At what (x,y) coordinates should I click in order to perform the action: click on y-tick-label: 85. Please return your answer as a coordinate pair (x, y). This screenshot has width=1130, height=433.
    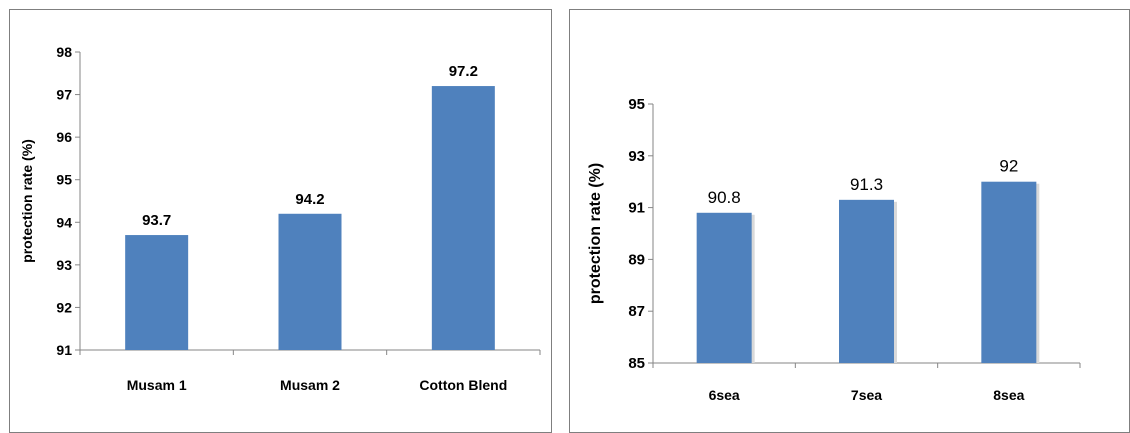
    Looking at the image, I should click on (636, 363).